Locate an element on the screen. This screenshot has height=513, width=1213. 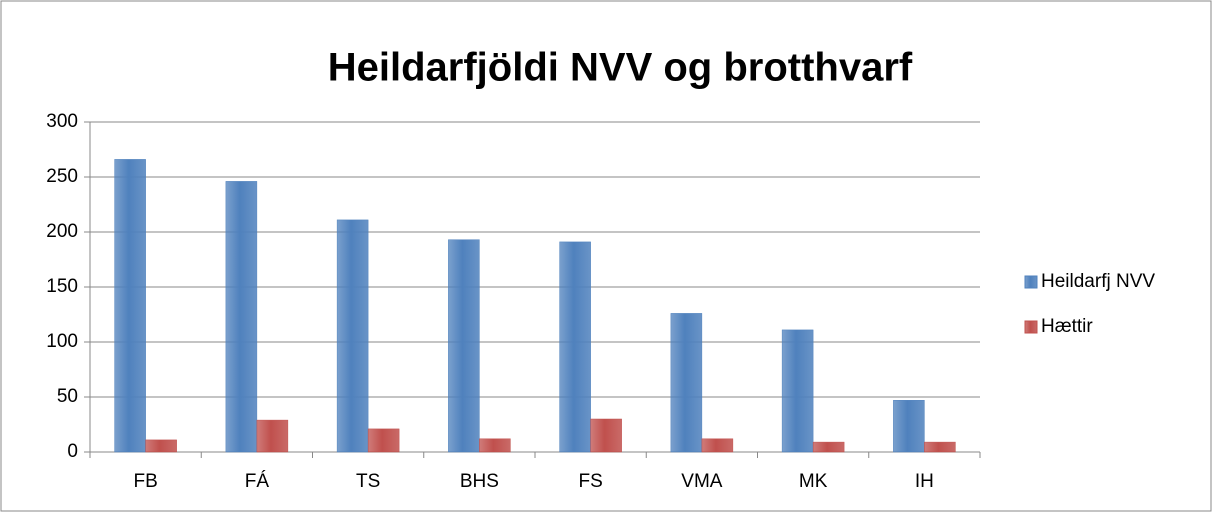
y-tick-label: 50 is located at coordinates (67, 396).